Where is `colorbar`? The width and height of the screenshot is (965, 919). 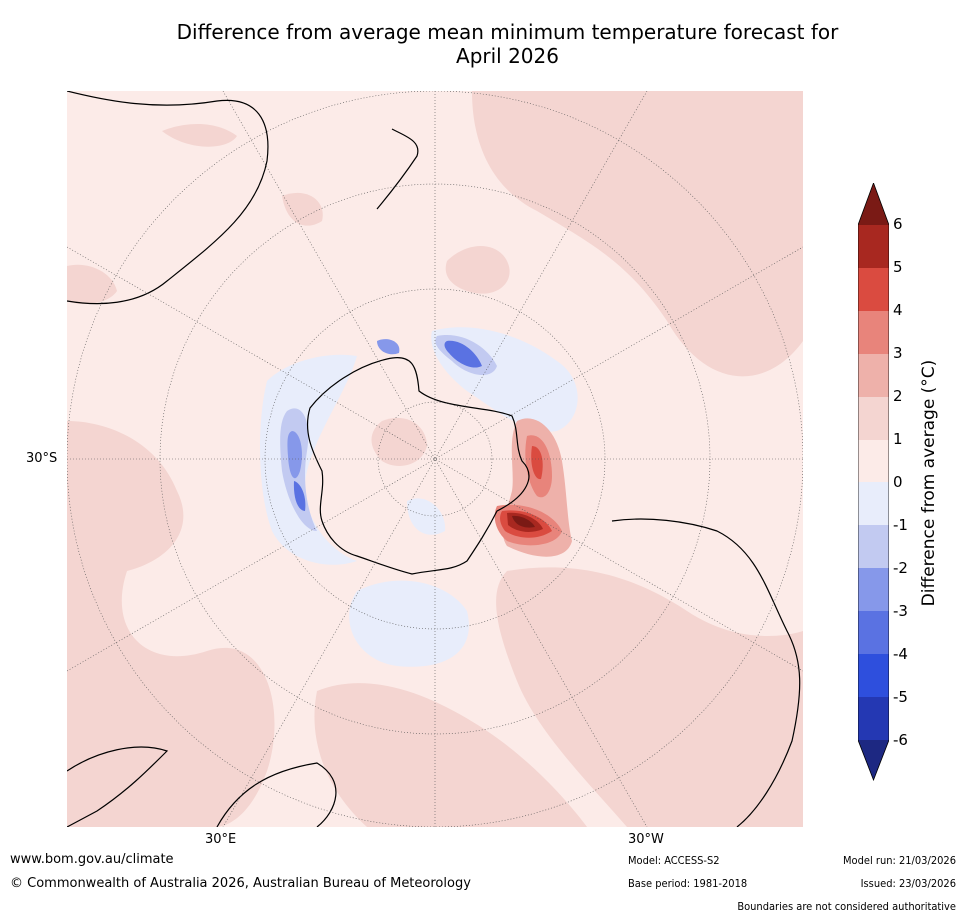
colorbar is located at coordinates (873, 481).